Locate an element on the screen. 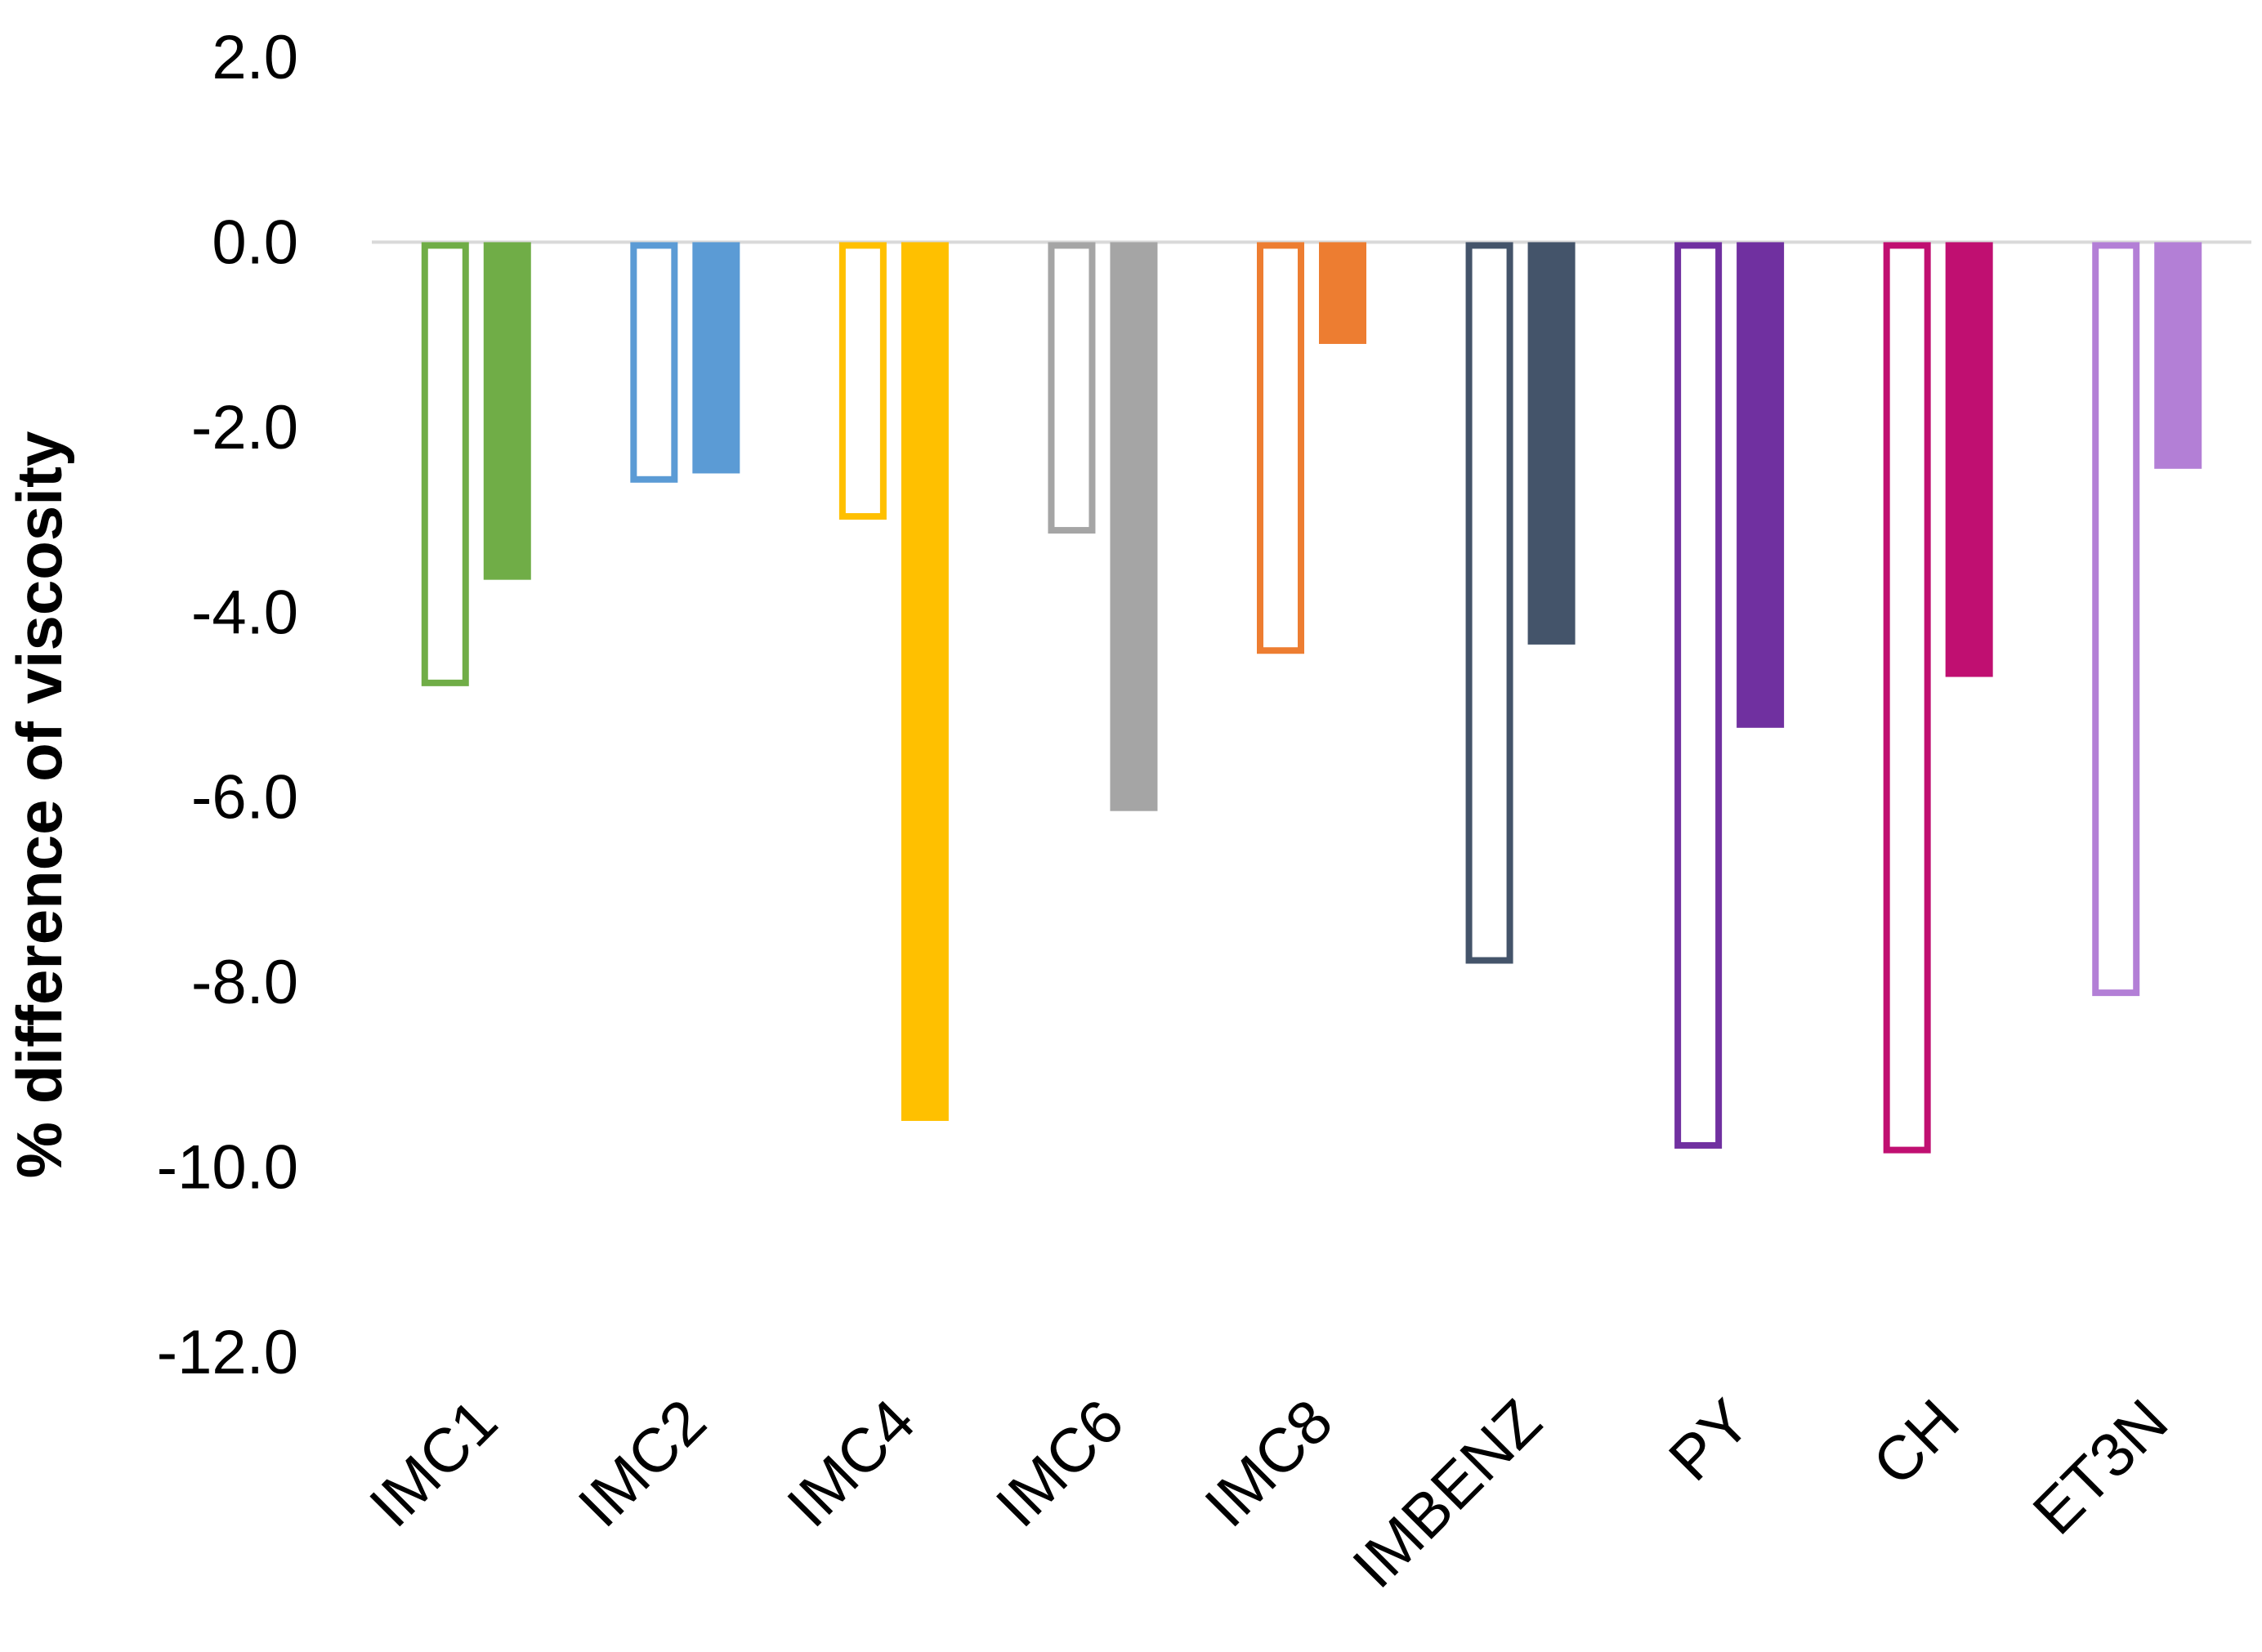 This screenshot has width=2262, height=1652. outline-bar-imc2 is located at coordinates (654, 362).